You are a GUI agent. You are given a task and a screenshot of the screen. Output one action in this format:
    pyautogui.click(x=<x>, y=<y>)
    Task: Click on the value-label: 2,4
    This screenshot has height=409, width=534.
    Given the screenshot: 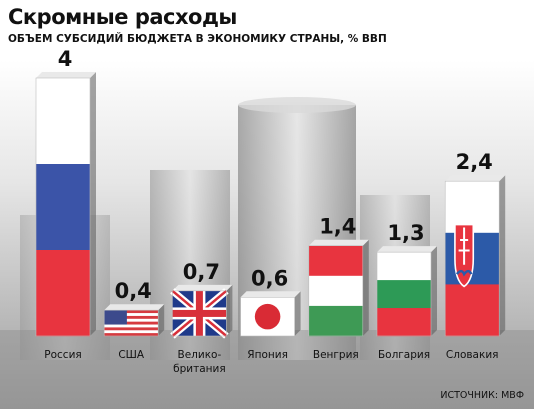 What is the action you would take?
    pyautogui.click(x=474, y=162)
    